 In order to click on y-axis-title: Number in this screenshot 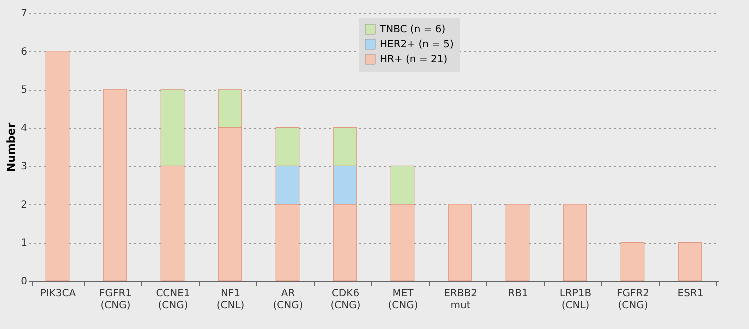, I will do `click(11, 147)`.